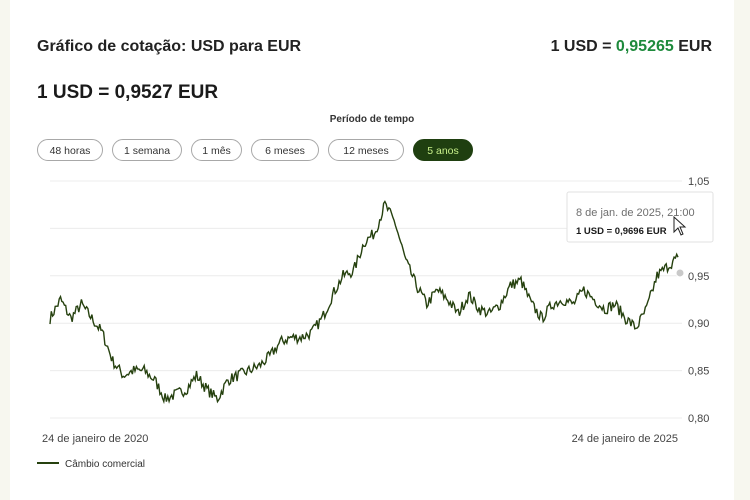 Image resolution: width=750 pixels, height=500 pixels. Describe the element at coordinates (147, 150) in the screenshot. I see `period-1-week-button: 1 semana` at that location.